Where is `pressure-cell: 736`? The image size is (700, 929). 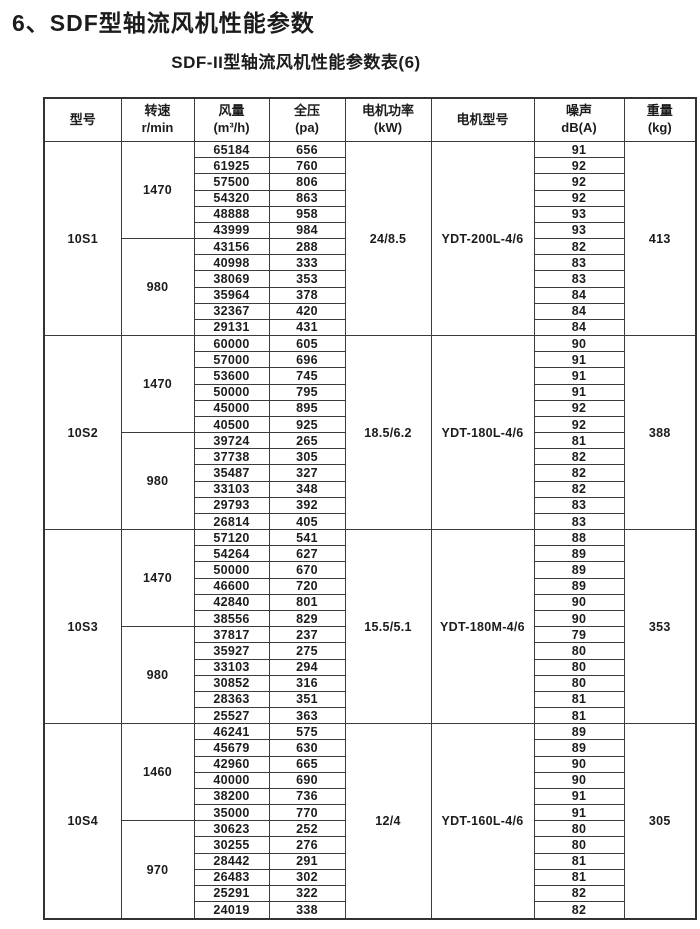
pressure-cell: 736 is located at coordinates (307, 796).